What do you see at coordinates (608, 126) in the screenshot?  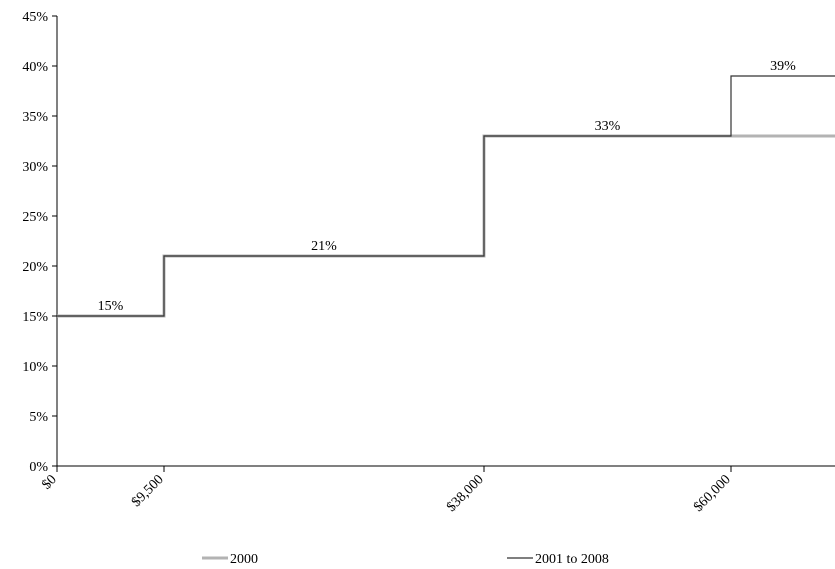 I see `data-label: 33%` at bounding box center [608, 126].